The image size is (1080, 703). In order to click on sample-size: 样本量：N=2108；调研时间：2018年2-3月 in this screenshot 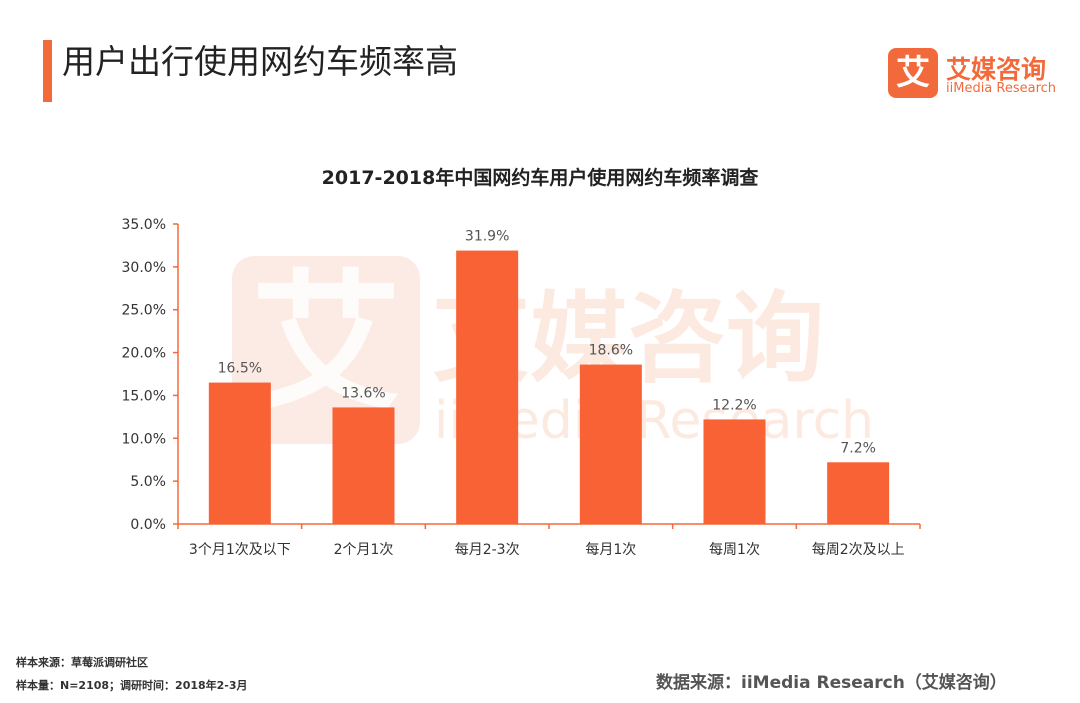, I will do `click(132, 685)`.